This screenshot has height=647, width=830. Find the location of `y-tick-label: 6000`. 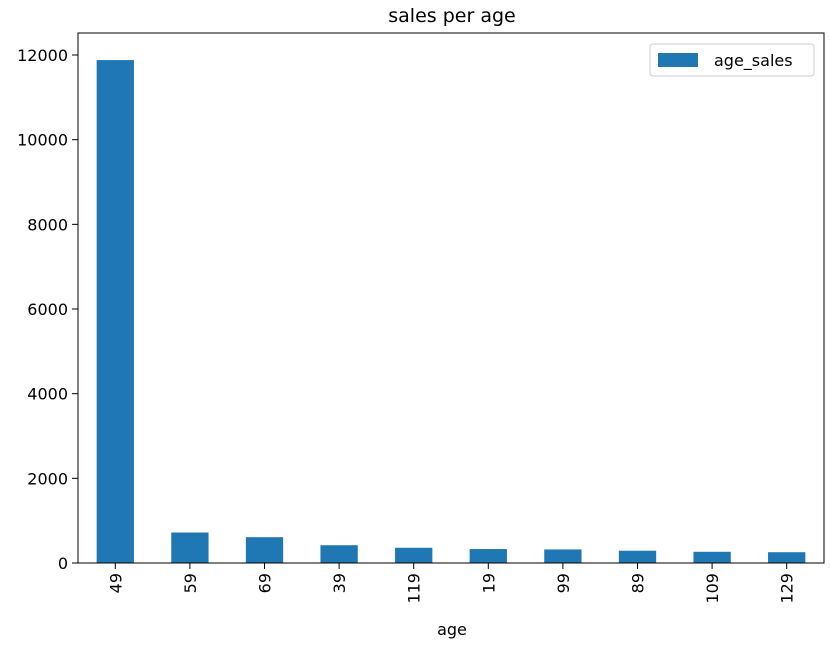

y-tick-label: 6000 is located at coordinates (47, 309).